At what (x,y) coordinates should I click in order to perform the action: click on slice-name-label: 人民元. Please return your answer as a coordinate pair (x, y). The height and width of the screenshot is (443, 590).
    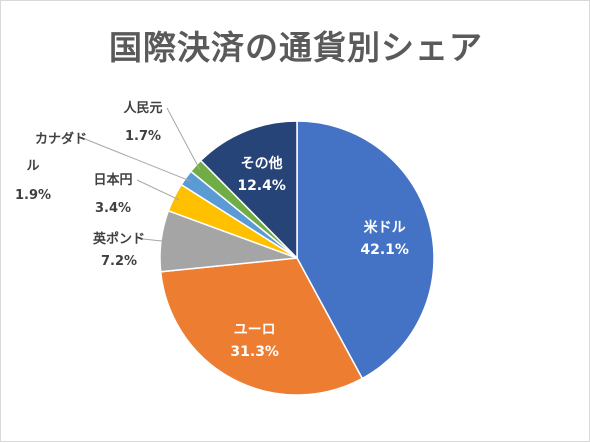
    Looking at the image, I should click on (142, 108).